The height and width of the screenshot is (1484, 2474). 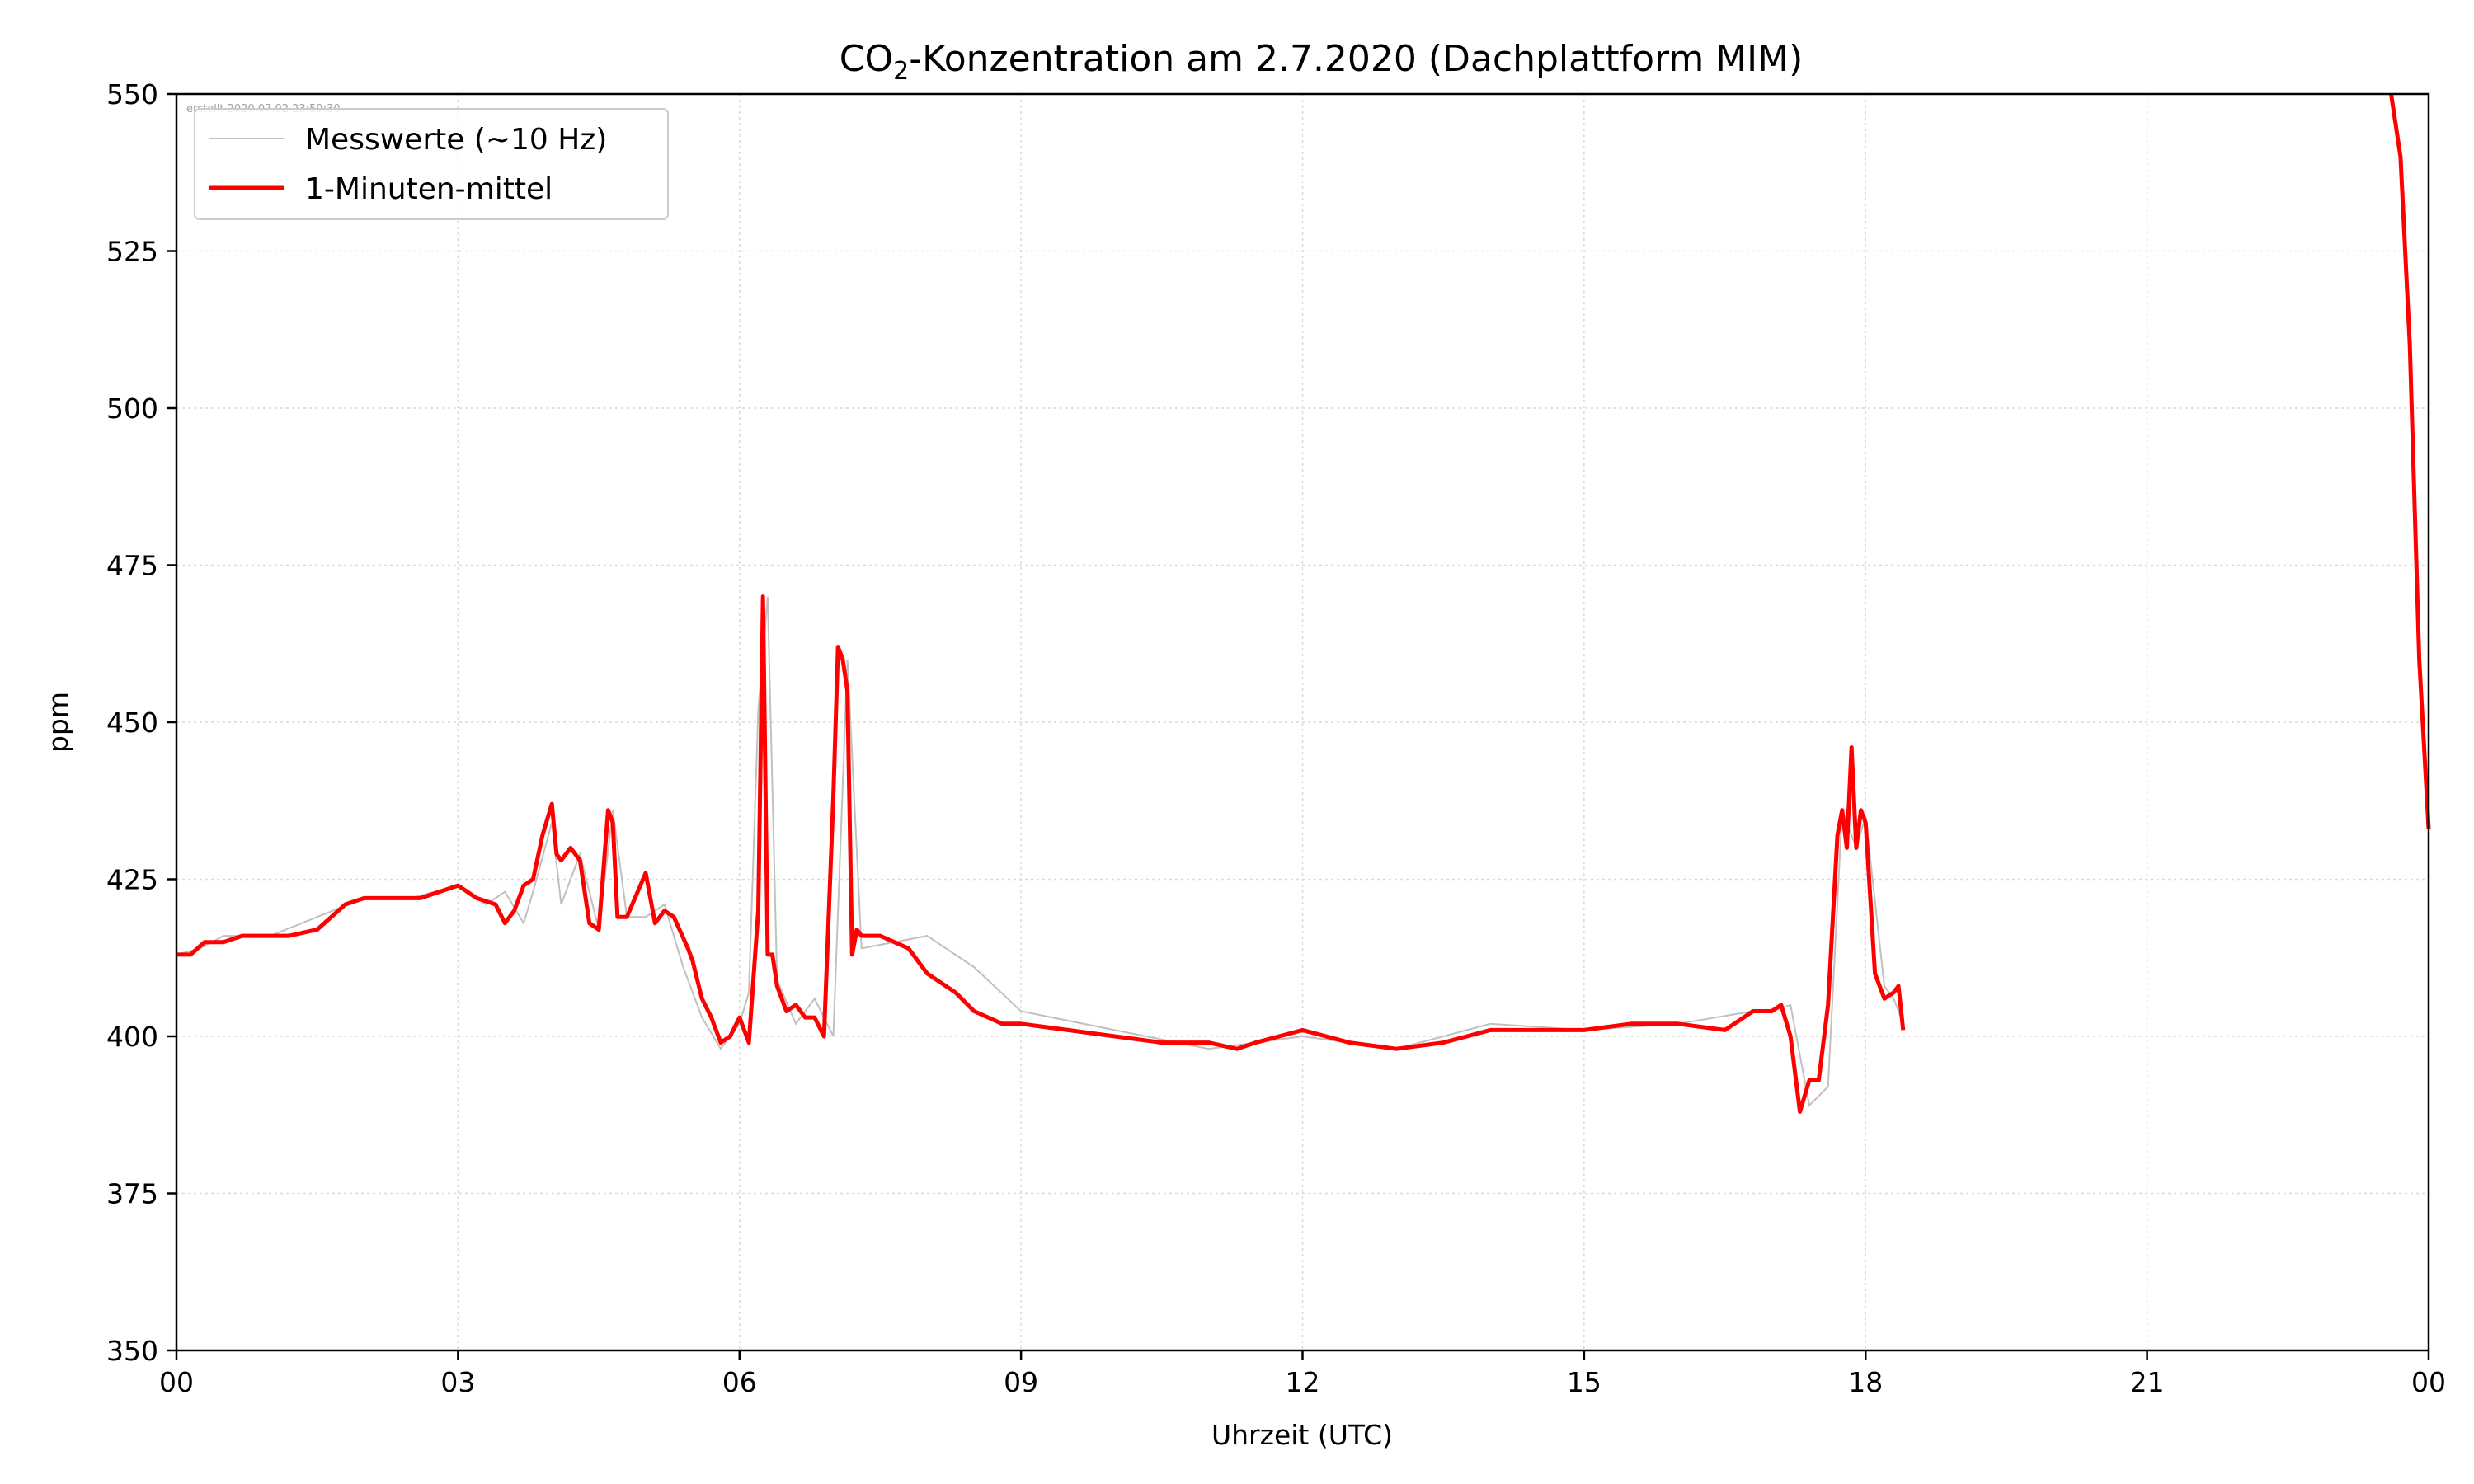 What do you see at coordinates (456, 140) in the screenshot?
I see `legend-label-raw: Messwerte (~10 Hz)` at bounding box center [456, 140].